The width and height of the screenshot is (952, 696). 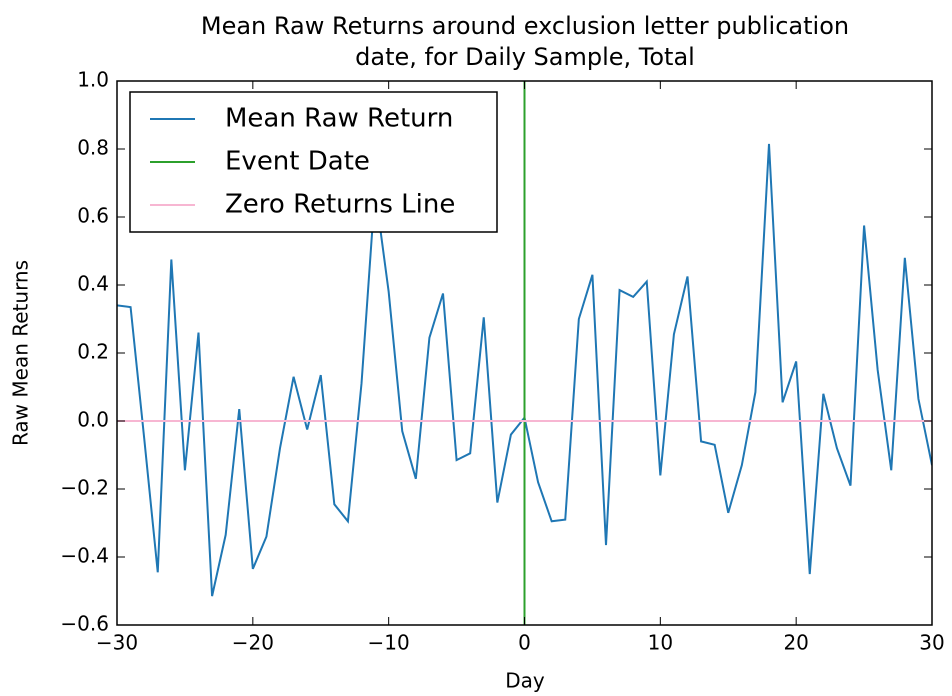 What do you see at coordinates (525, 681) in the screenshot?
I see `x-axis-label: Day` at bounding box center [525, 681].